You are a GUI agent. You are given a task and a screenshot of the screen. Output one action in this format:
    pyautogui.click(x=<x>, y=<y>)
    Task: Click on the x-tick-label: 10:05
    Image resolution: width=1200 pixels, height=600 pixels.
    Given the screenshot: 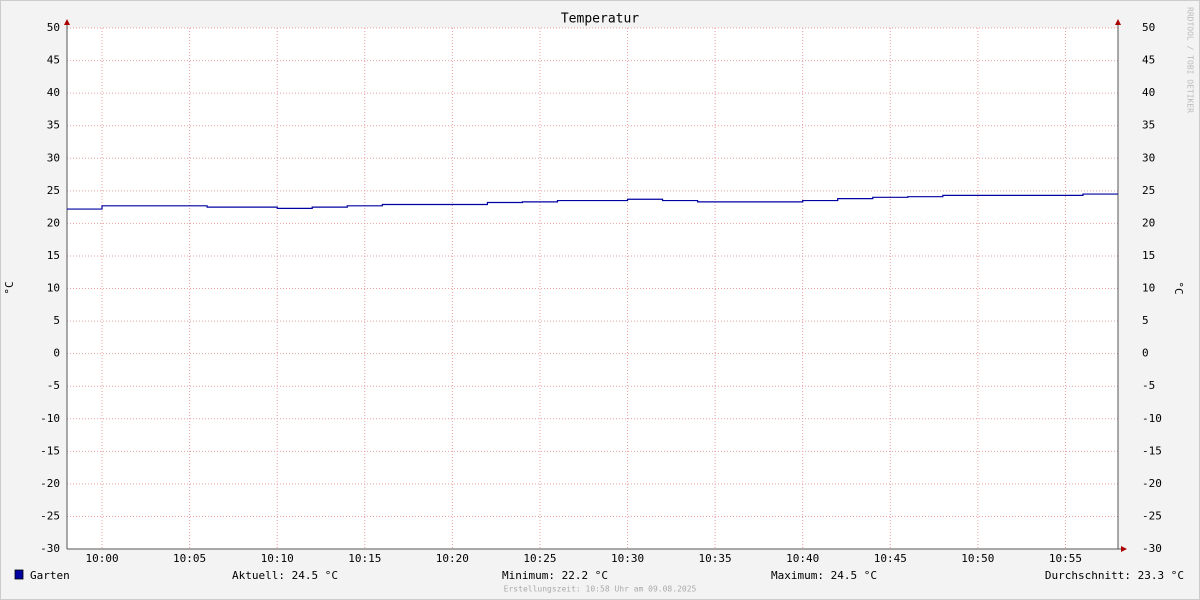 What is the action you would take?
    pyautogui.click(x=189, y=558)
    